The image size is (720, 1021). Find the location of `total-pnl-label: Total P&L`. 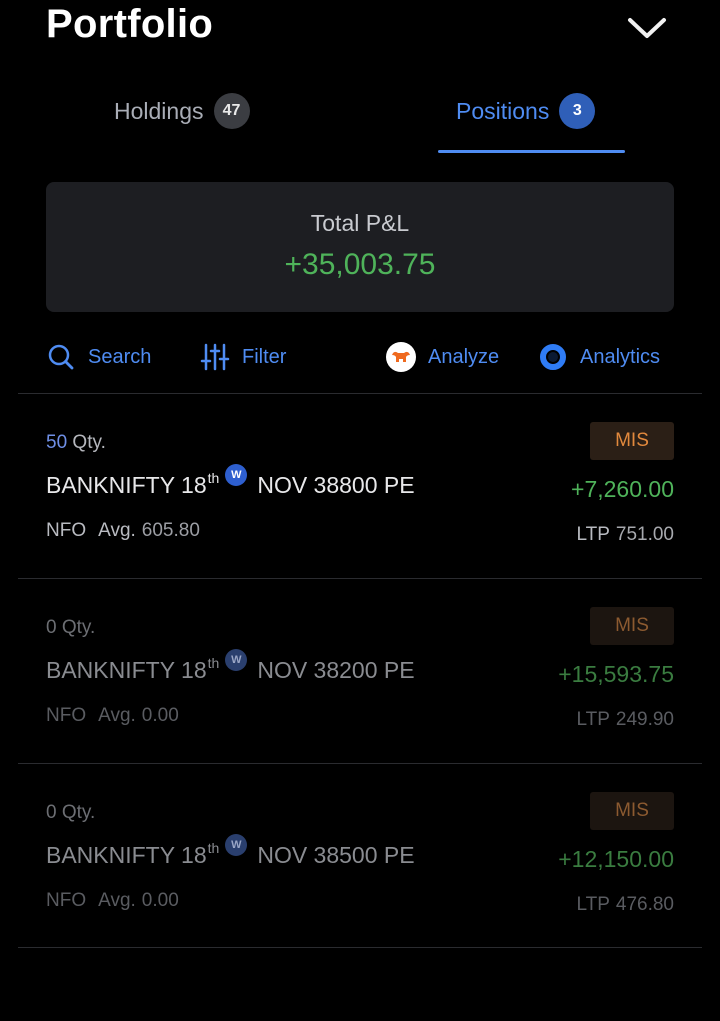

total-pnl-label: Total P&L is located at coordinates (360, 223).